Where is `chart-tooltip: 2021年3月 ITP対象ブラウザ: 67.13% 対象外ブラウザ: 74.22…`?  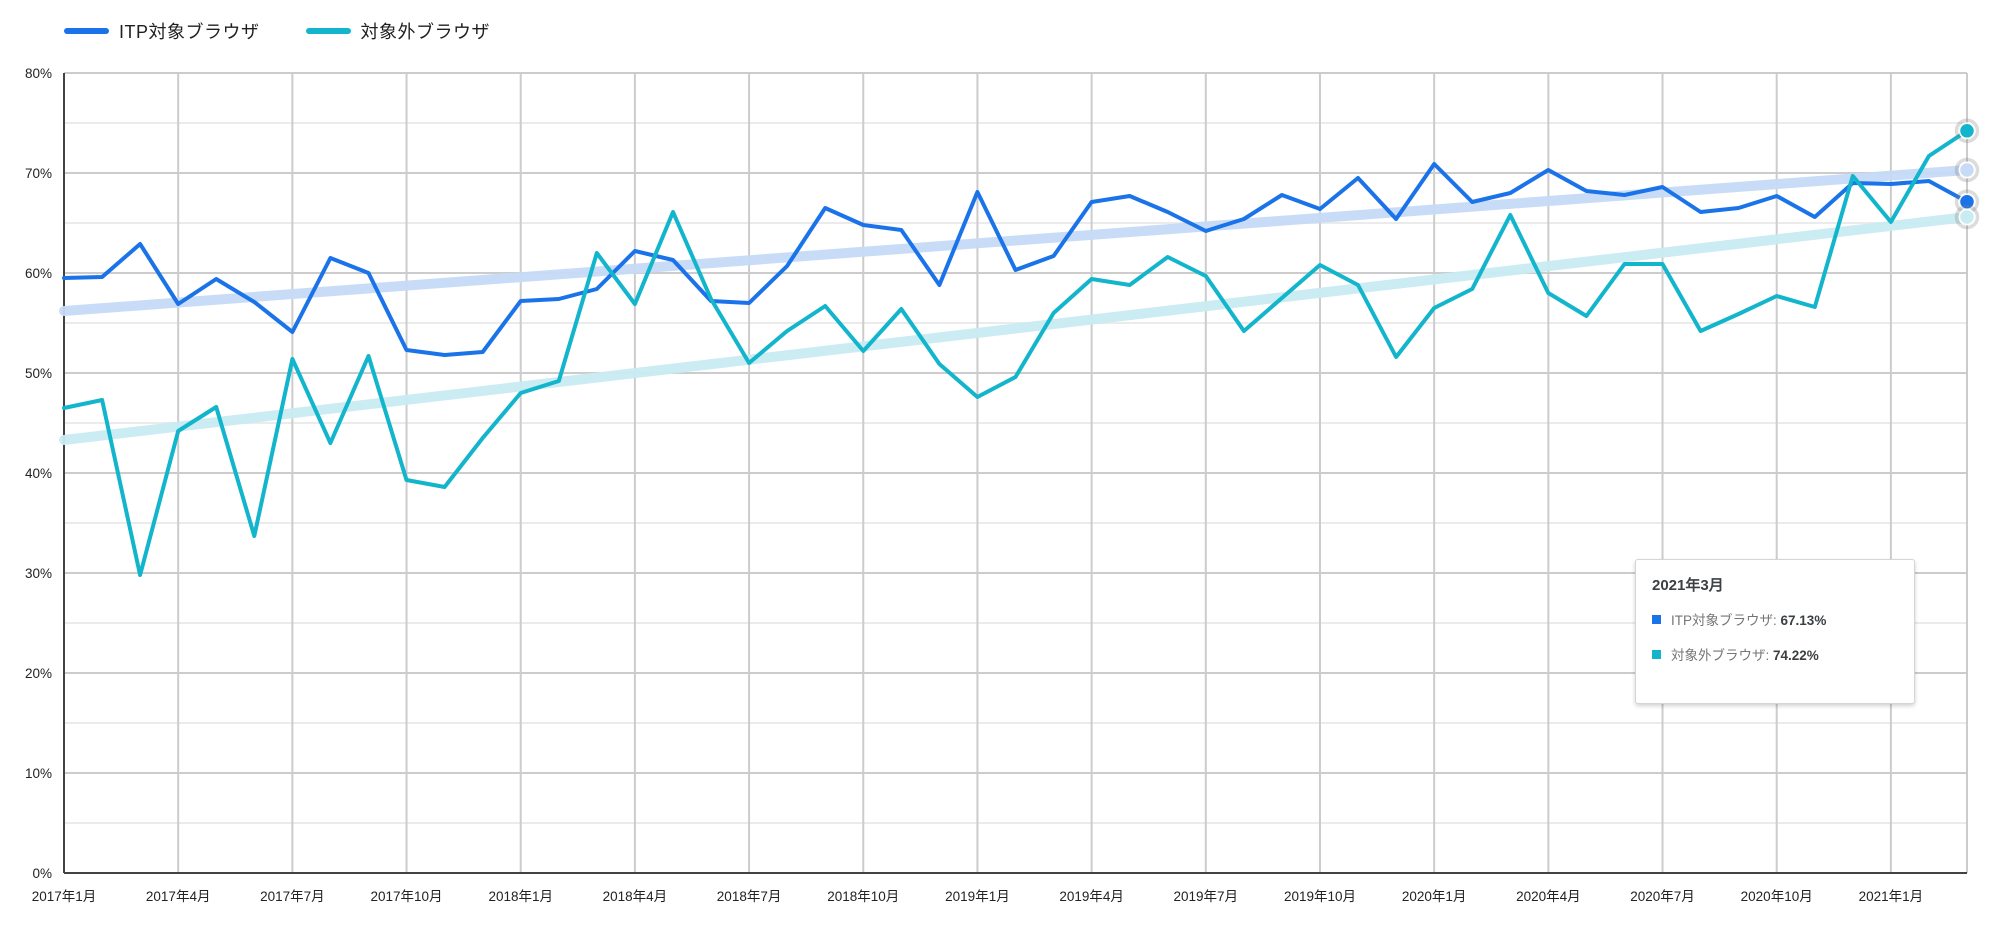 chart-tooltip: 2021年3月 ITP対象ブラウザ: 67.13% 対象外ブラウザ: 74.22… is located at coordinates (1775, 631).